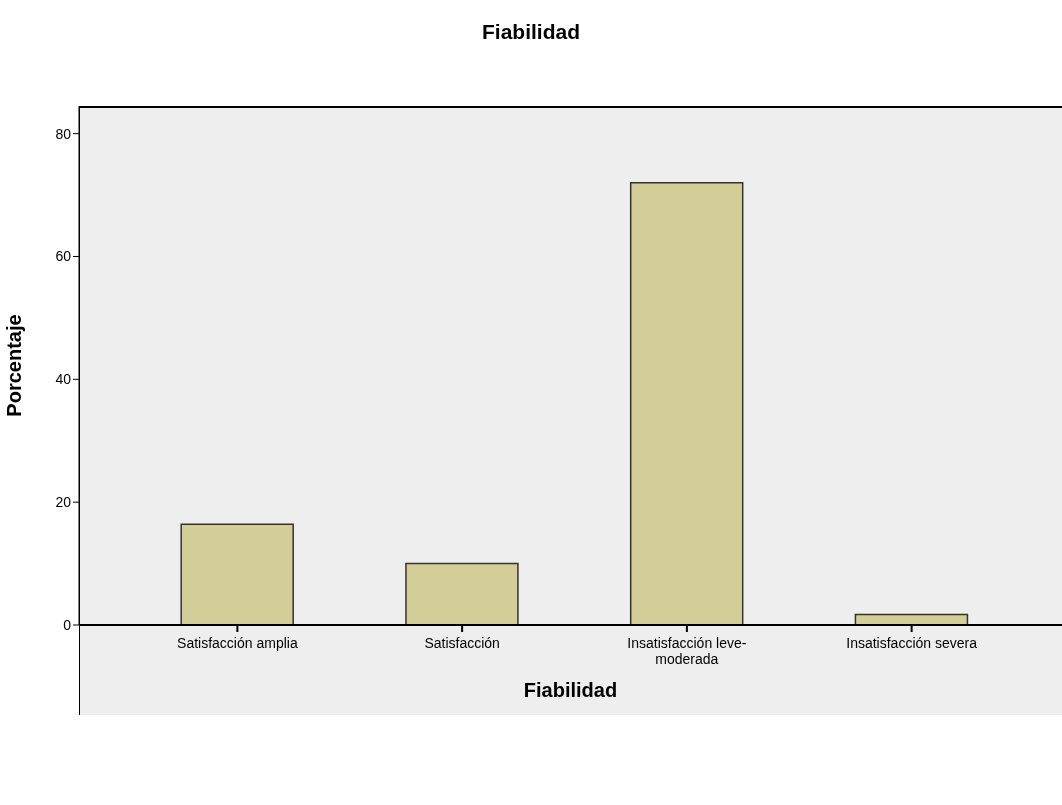  I want to click on x-tick-label: Insatisfacción severa, so click(912, 643).